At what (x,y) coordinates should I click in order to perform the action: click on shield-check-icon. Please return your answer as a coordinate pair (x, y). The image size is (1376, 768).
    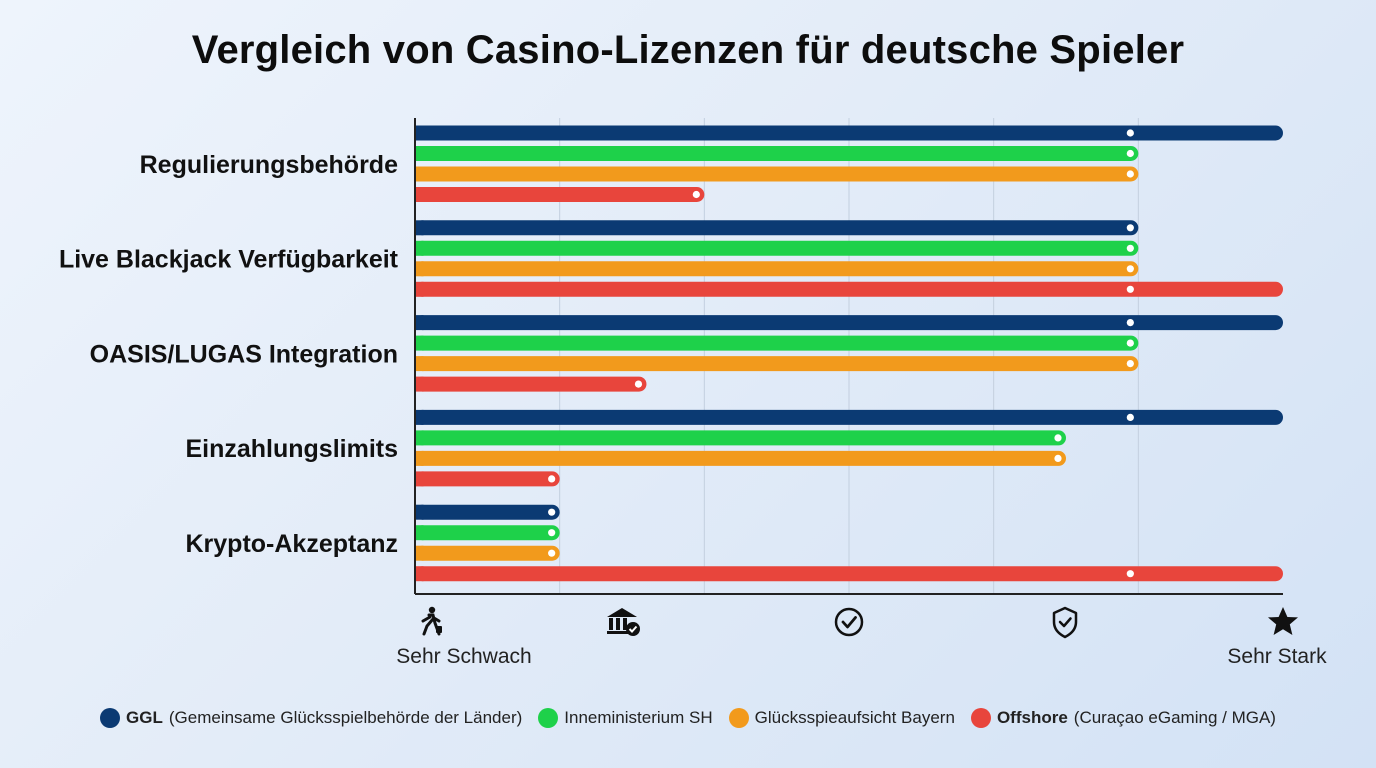
    Looking at the image, I should click on (1065, 622).